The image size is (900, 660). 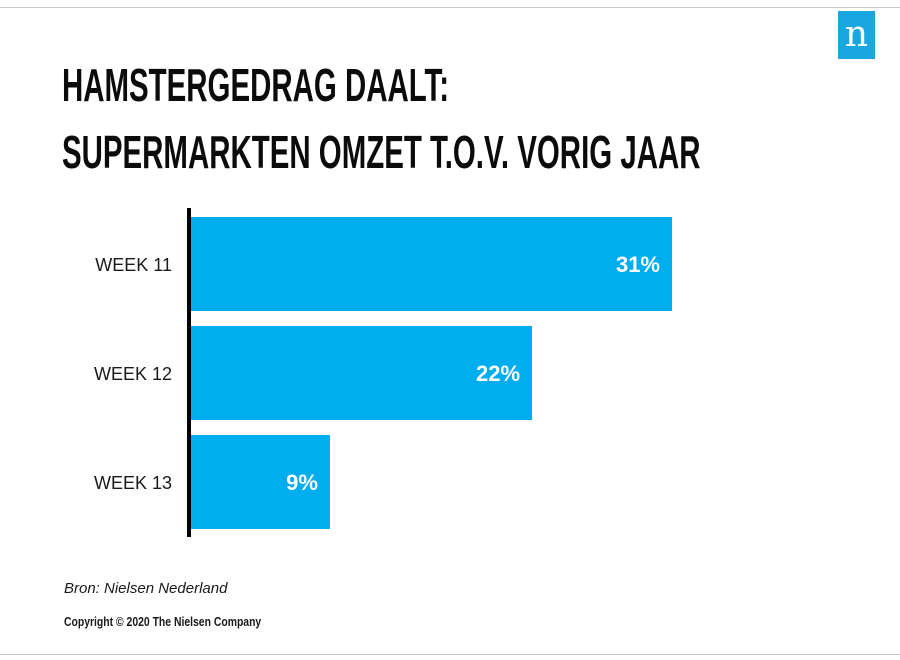 What do you see at coordinates (450, 7) in the screenshot?
I see `top-divider` at bounding box center [450, 7].